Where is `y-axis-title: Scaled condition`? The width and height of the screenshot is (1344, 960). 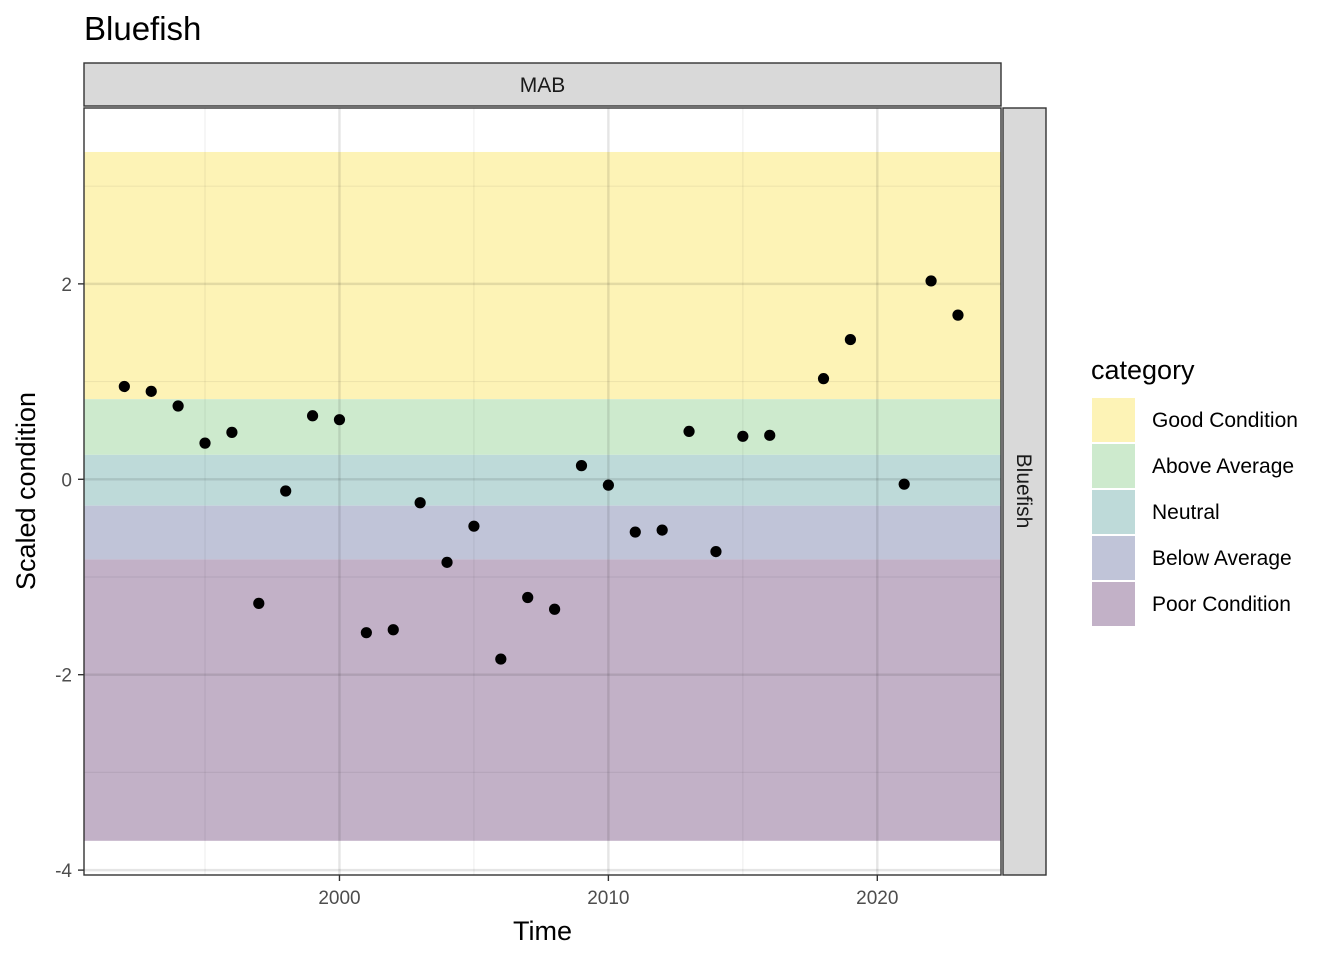
y-axis-title: Scaled condition is located at coordinates (26, 491).